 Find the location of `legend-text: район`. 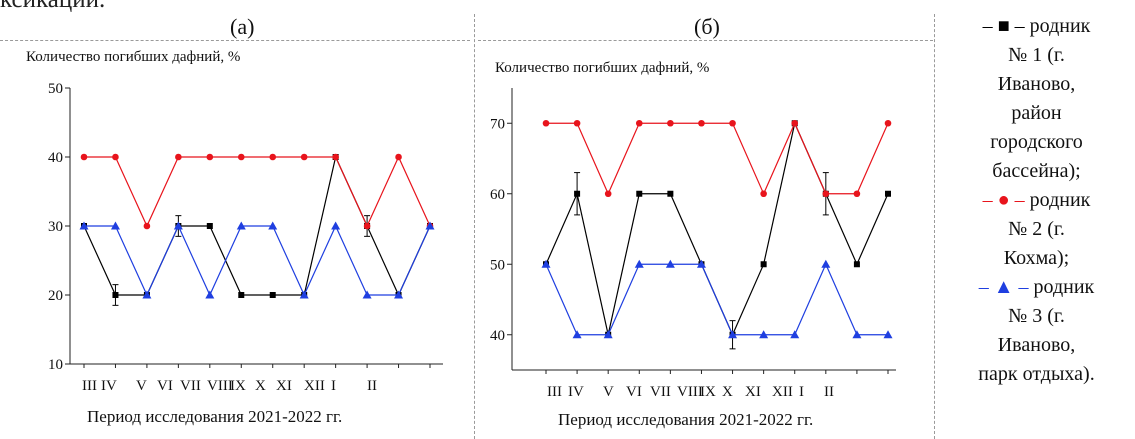

legend-text: район is located at coordinates (1036, 113).